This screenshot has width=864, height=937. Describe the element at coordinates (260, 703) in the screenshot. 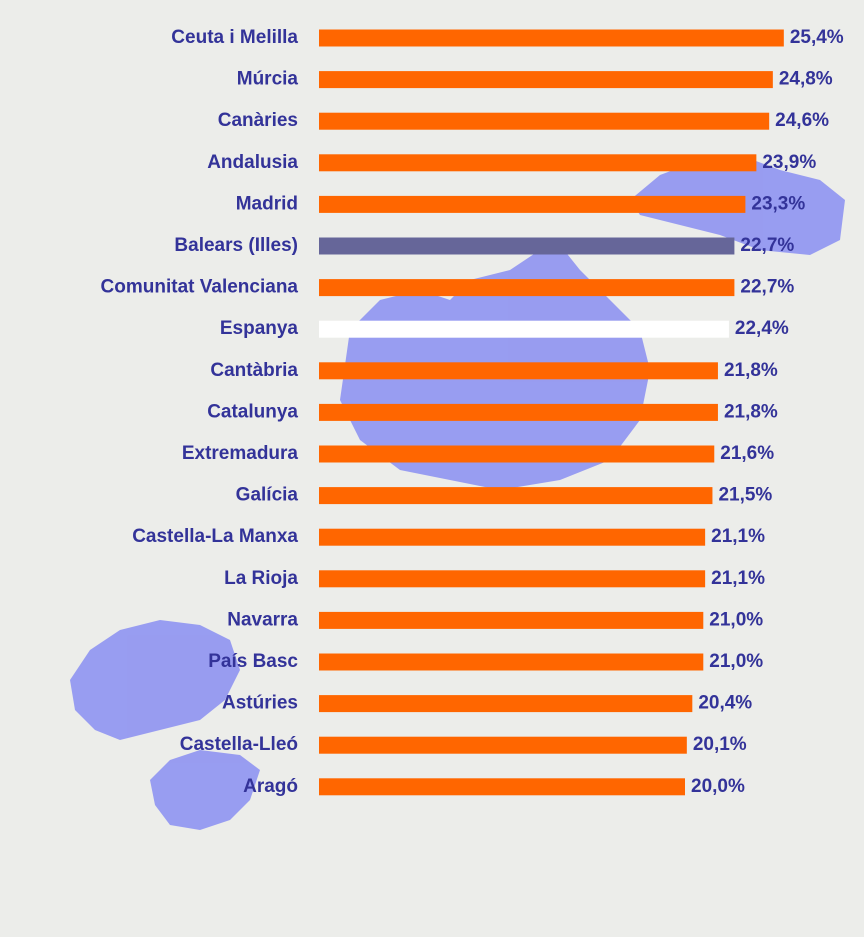

I see `category-label: Astúries` at that location.